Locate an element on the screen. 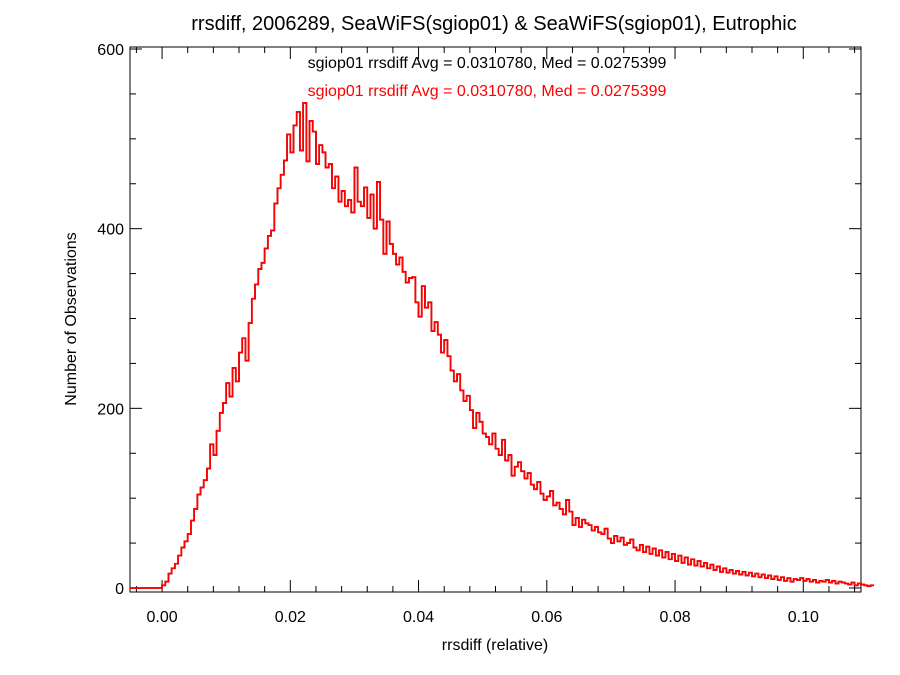  y-tick-labels: 0 200 400 600 is located at coordinates (110, 320).